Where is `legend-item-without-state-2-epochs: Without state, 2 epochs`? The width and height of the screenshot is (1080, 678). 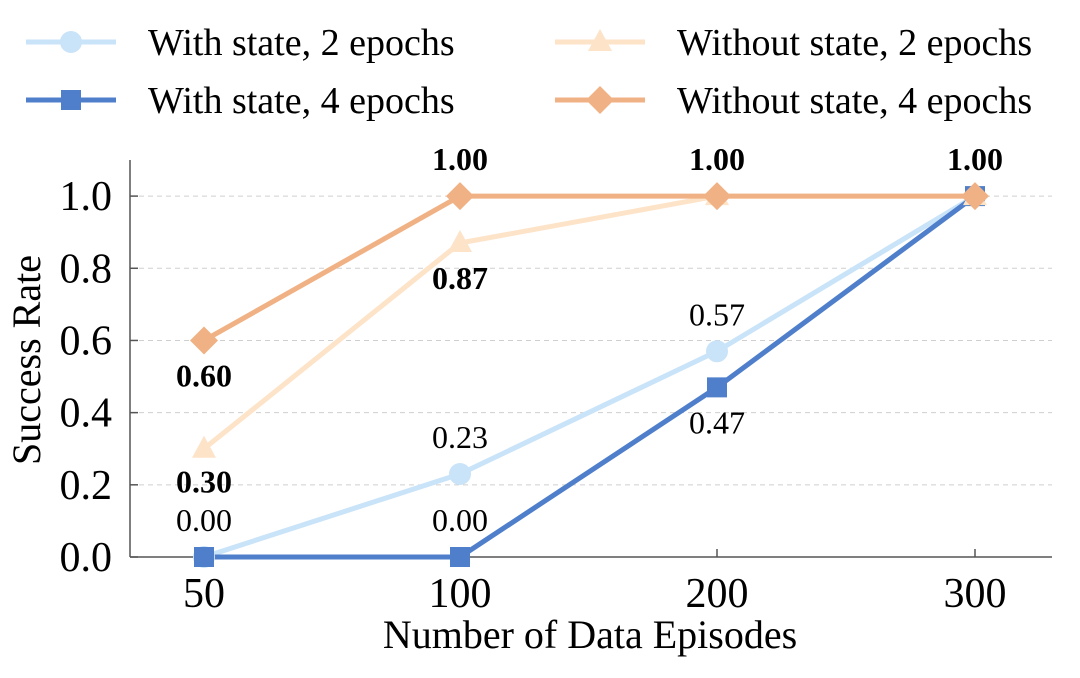 legend-item-without-state-2-epochs: Without state, 2 epochs is located at coordinates (793, 43).